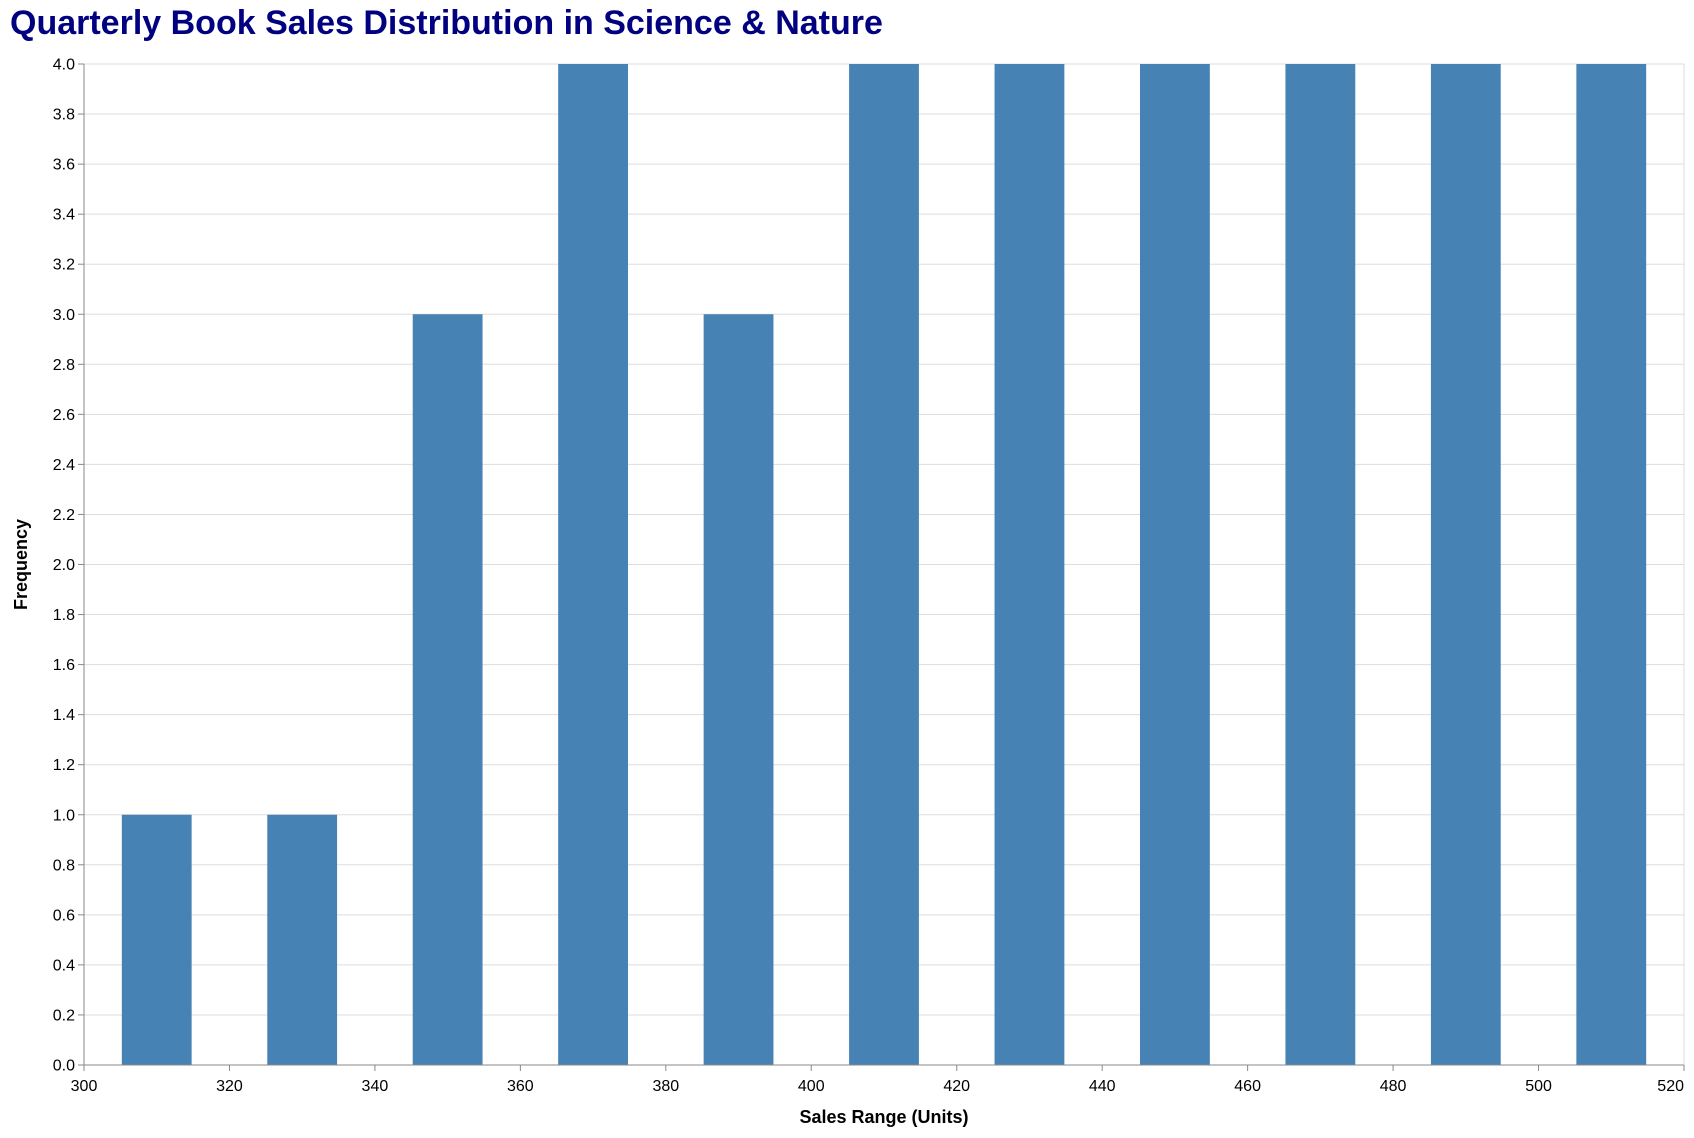  I want to click on y-tick-label: 3.8, so click(64, 115).